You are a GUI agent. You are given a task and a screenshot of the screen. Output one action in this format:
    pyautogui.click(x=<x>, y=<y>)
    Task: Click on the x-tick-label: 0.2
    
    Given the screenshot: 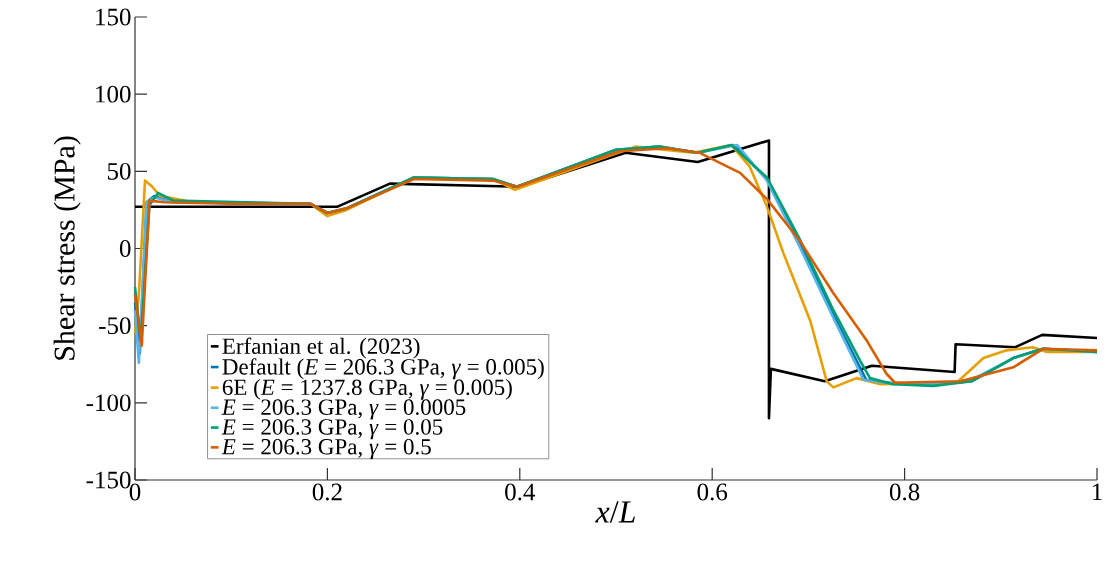 What is the action you would take?
    pyautogui.click(x=327, y=492)
    